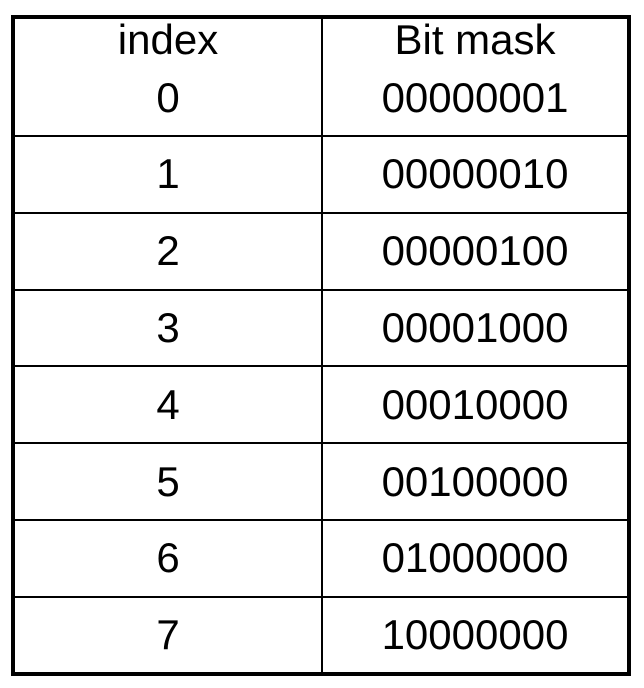 This screenshot has width=644, height=688. Describe the element at coordinates (169, 327) in the screenshot. I see `index-cell: 3` at that location.